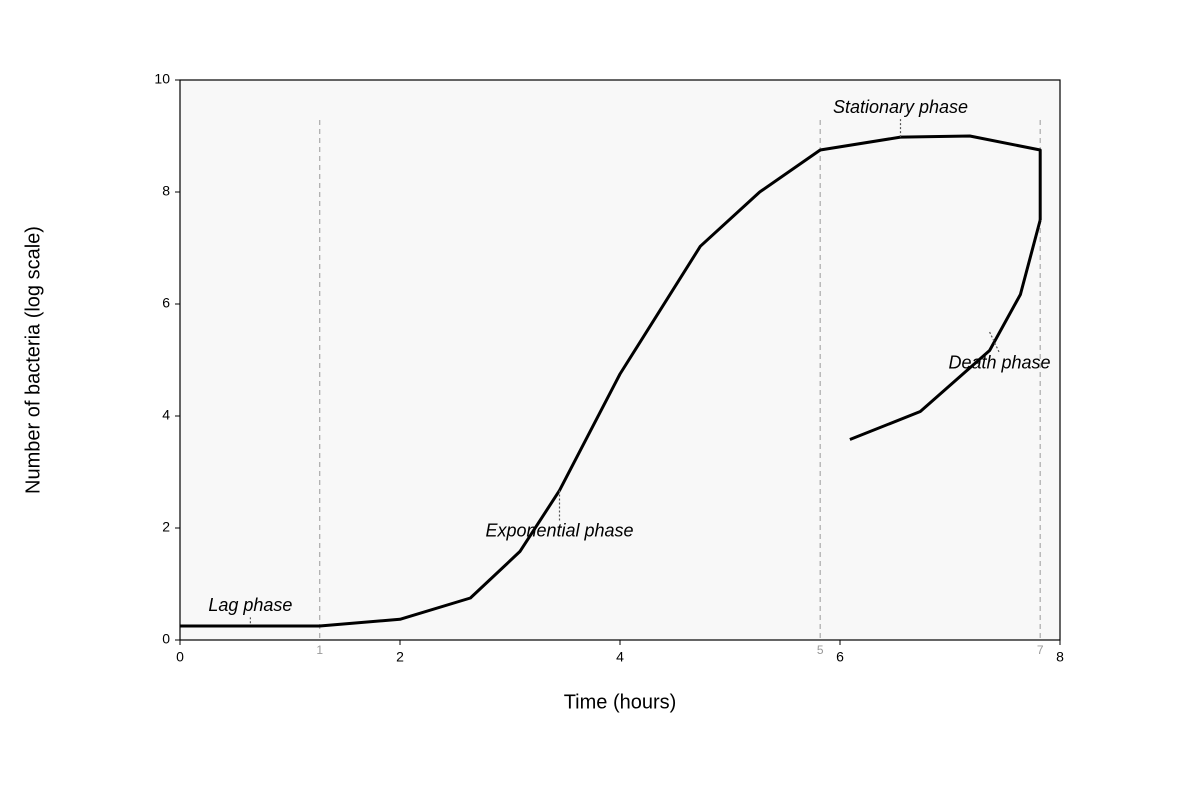 Image resolution: width=1200 pixels, height=805 pixels. I want to click on phase-boundary-label: 5, so click(820, 650).